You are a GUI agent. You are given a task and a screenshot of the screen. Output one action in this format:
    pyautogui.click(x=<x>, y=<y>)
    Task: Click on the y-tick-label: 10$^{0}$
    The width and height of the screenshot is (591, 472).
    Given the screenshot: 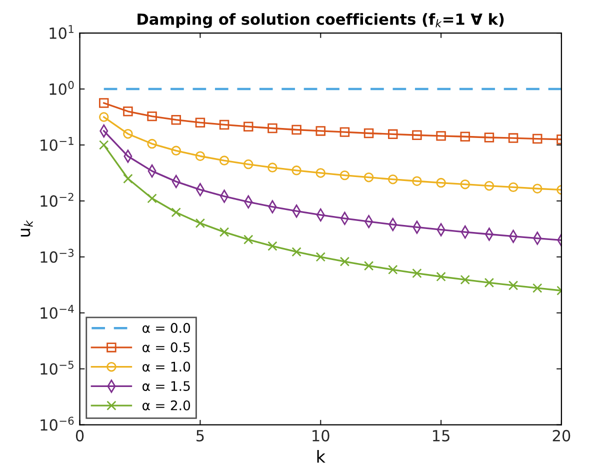 What is the action you would take?
    pyautogui.click(x=62, y=87)
    